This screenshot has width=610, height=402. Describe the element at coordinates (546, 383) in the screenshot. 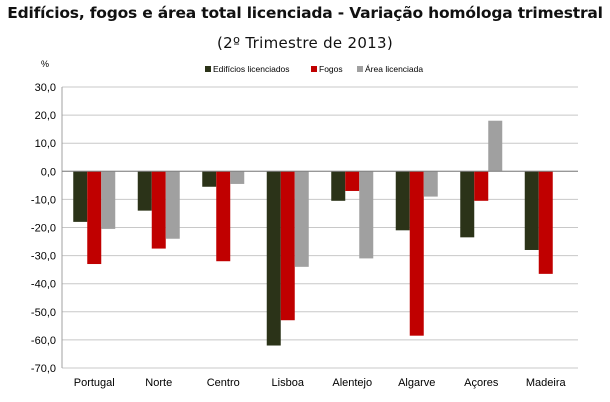

I see `x-category-label: Madeira` at that location.